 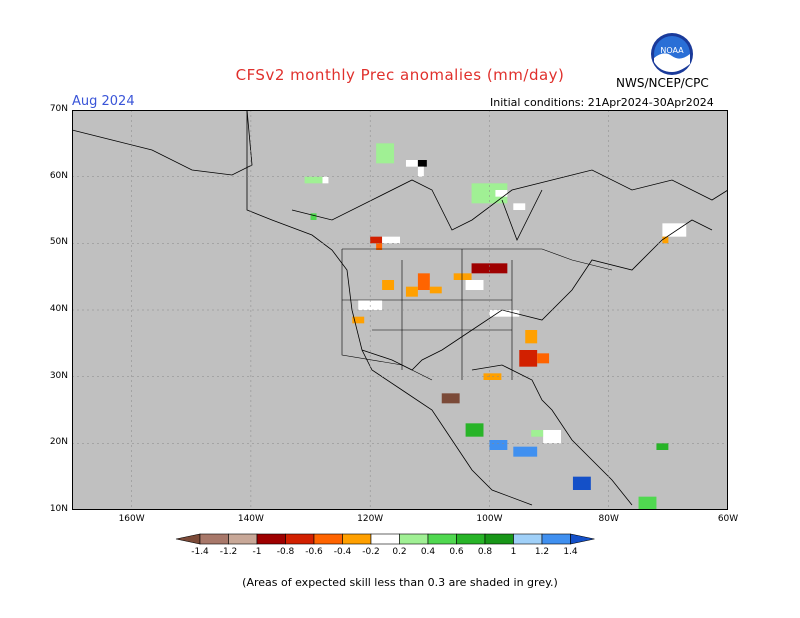 What do you see at coordinates (662, 83) in the screenshot?
I see `agency-label: NWS/NCEP/CPC` at bounding box center [662, 83].